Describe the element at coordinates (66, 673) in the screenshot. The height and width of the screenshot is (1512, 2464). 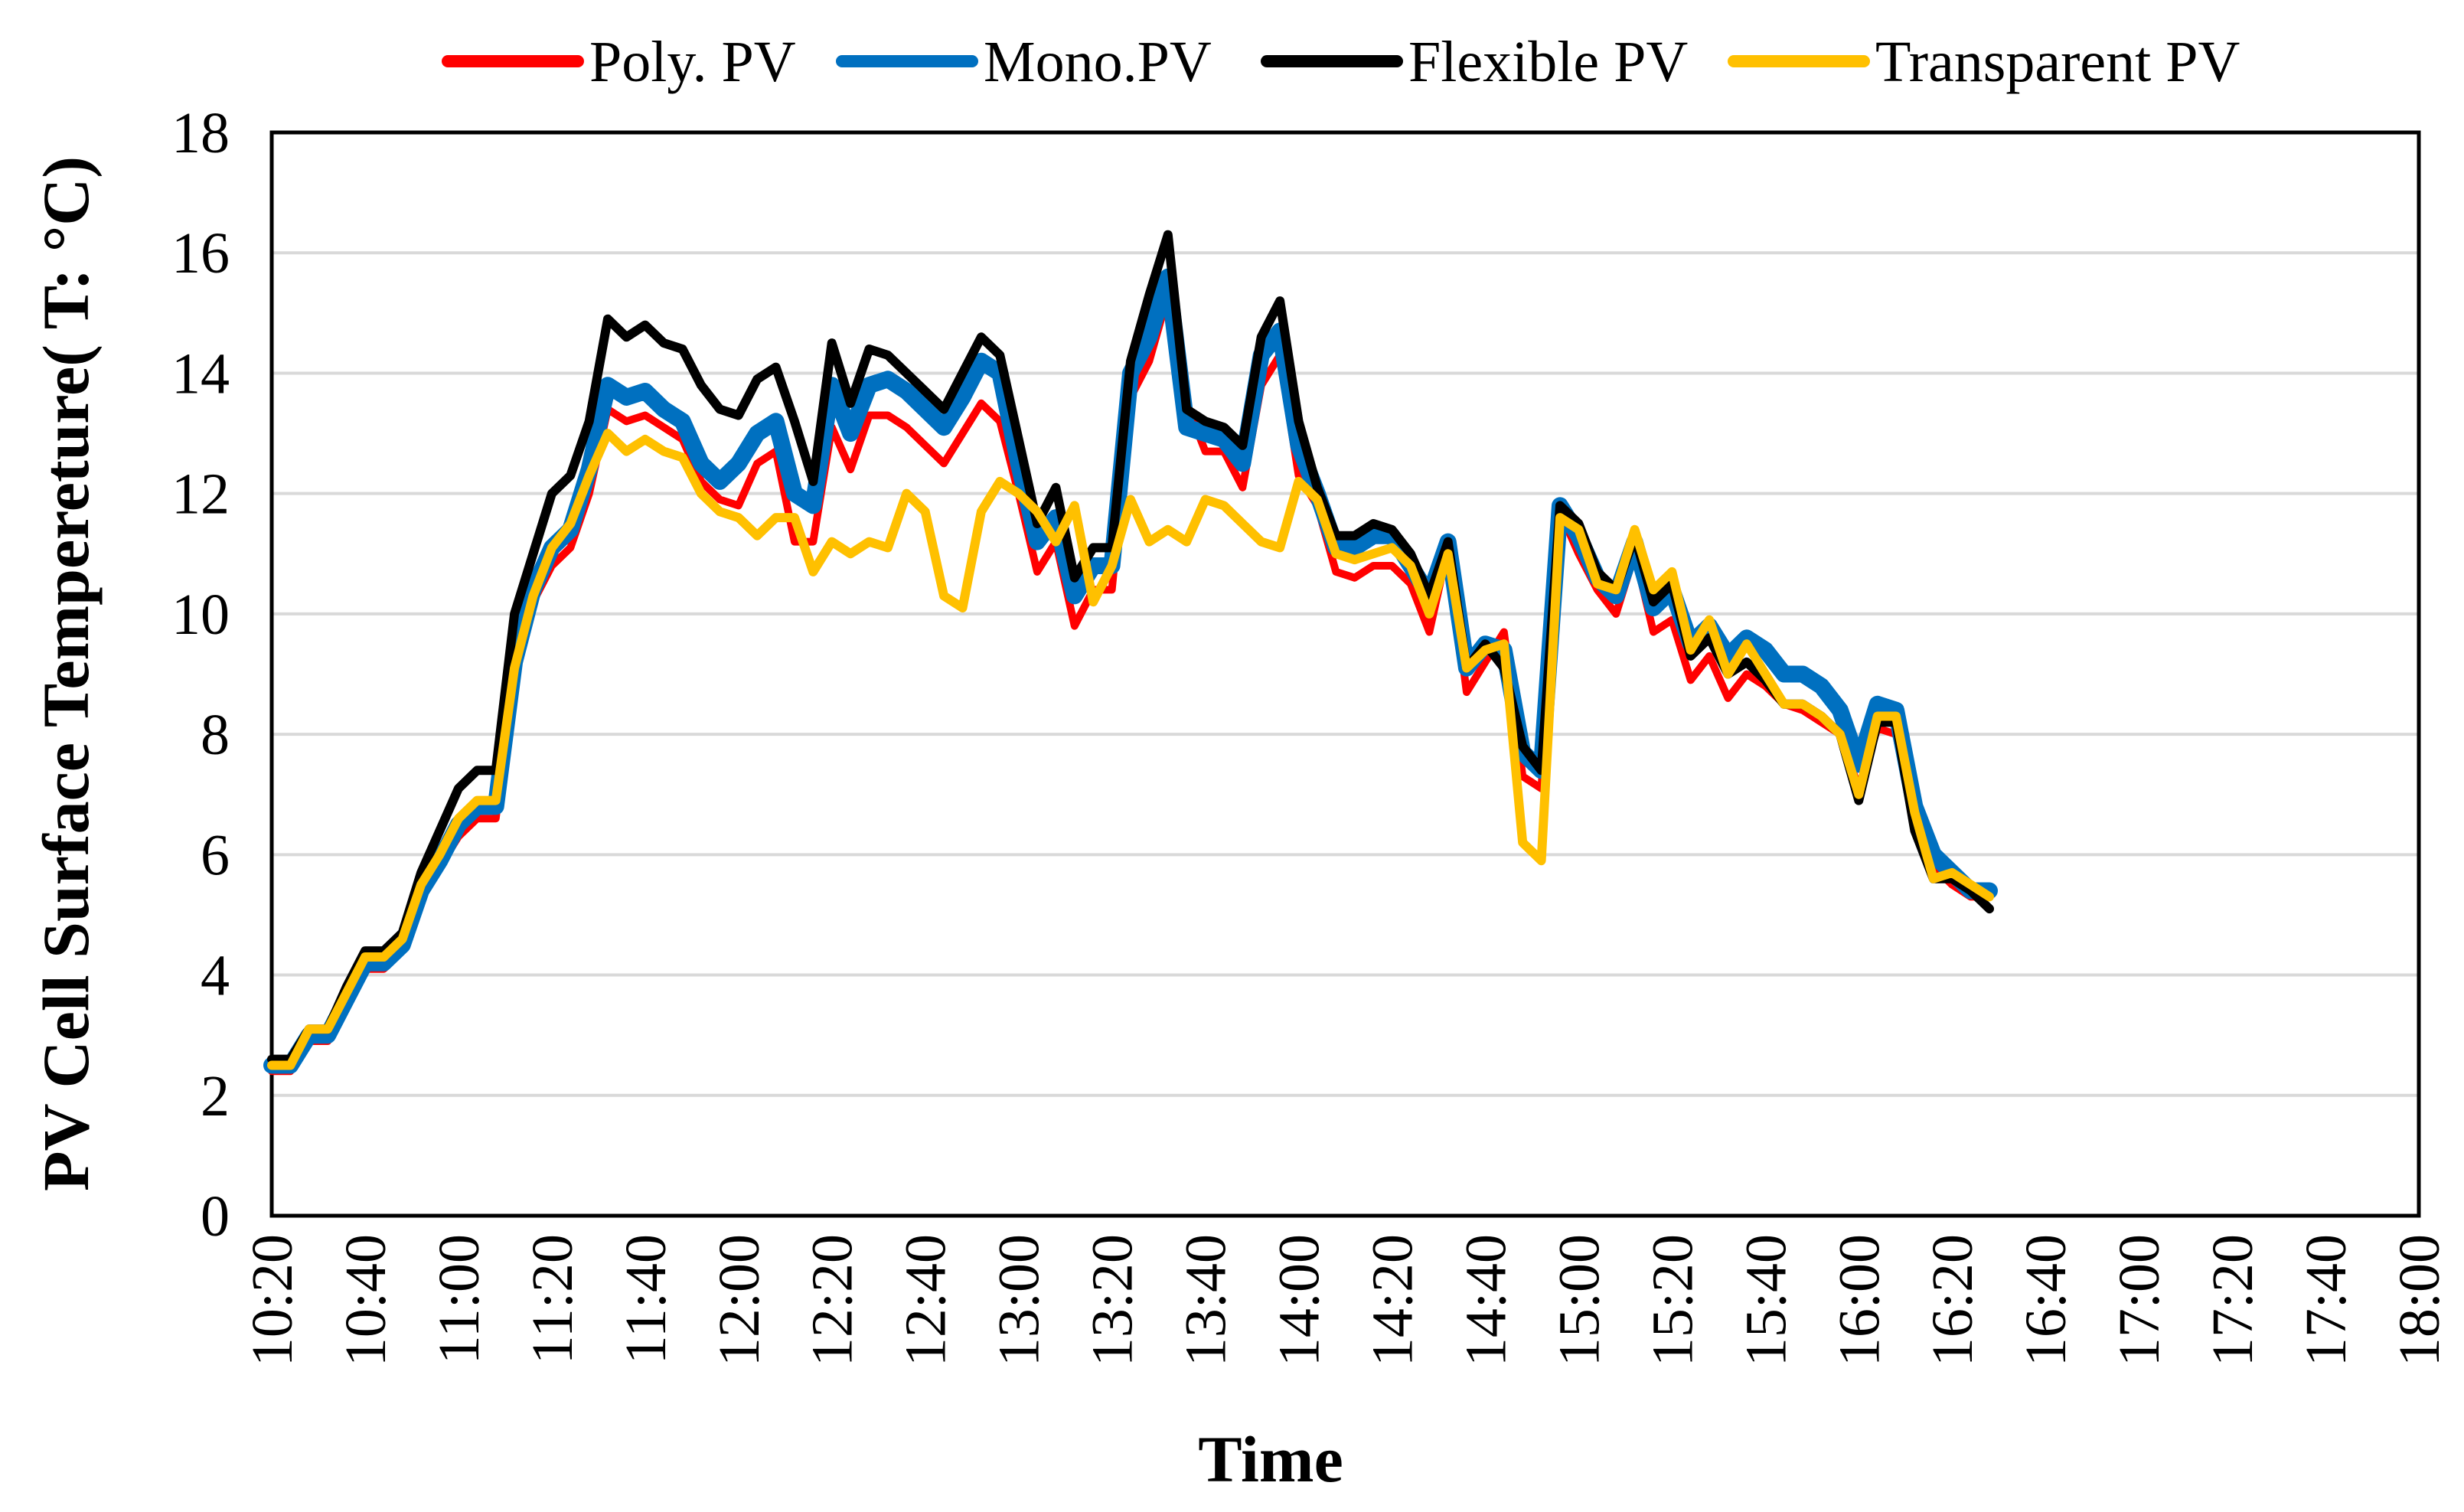
I see `y-axis-title: PV Cell Surface Tempereture( T: °C)` at that location.